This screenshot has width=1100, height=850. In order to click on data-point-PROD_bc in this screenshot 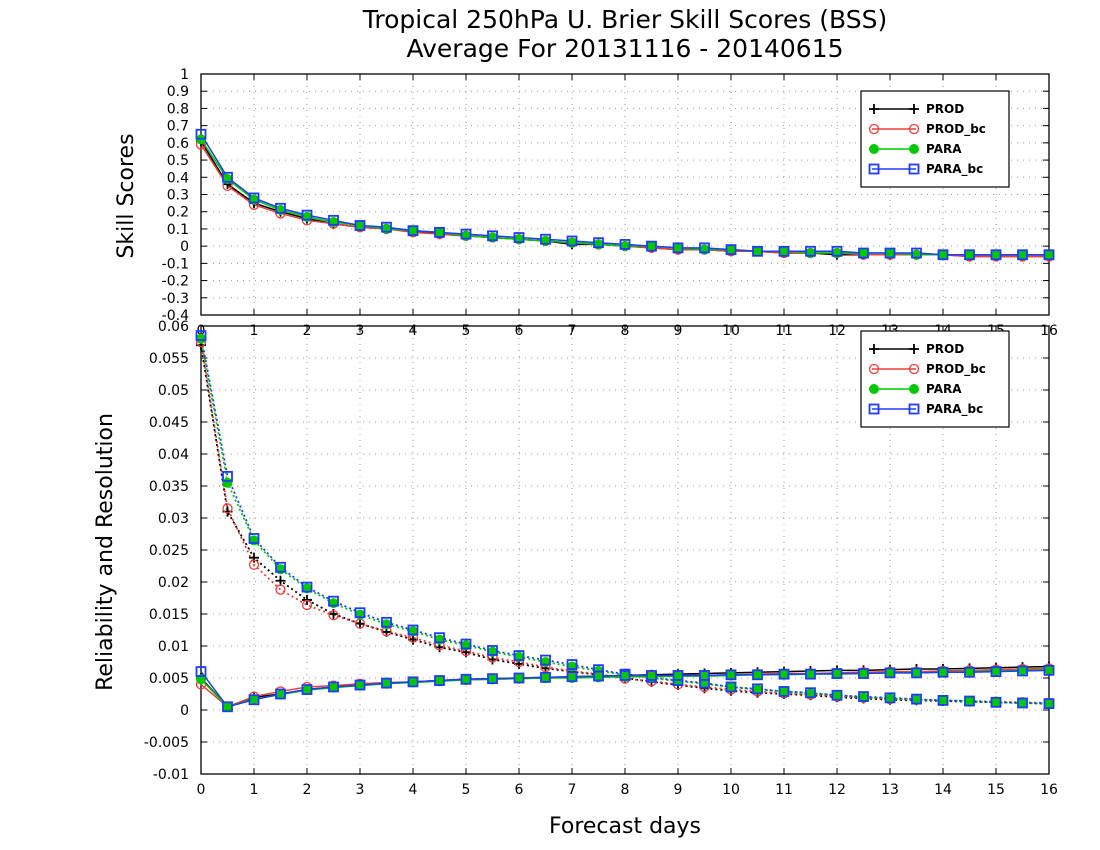, I will do `click(227, 508)`.